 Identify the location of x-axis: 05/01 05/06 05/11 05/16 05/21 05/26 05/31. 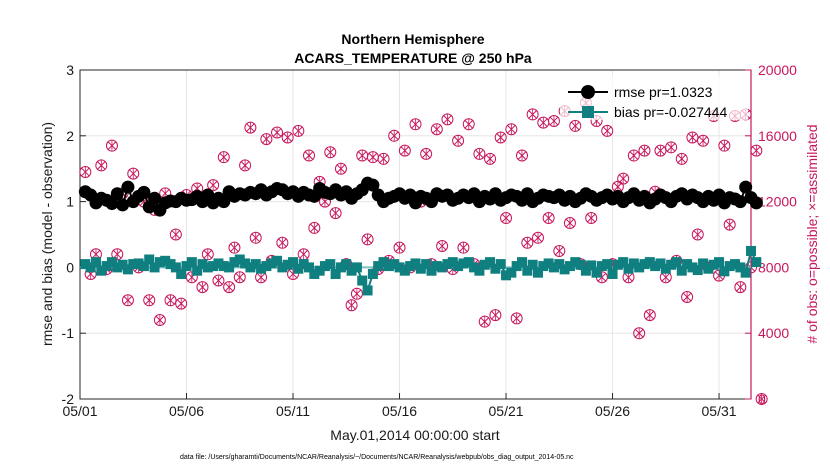
(399, 406).